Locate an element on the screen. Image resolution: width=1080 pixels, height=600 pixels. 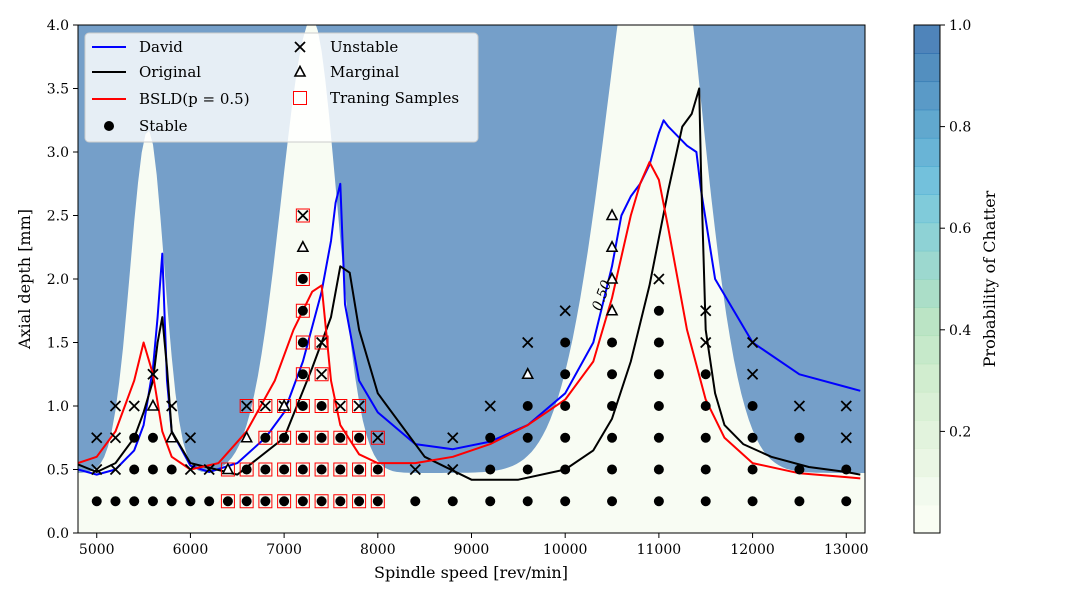
x-tick-label: 5000 is located at coordinates (97, 550).